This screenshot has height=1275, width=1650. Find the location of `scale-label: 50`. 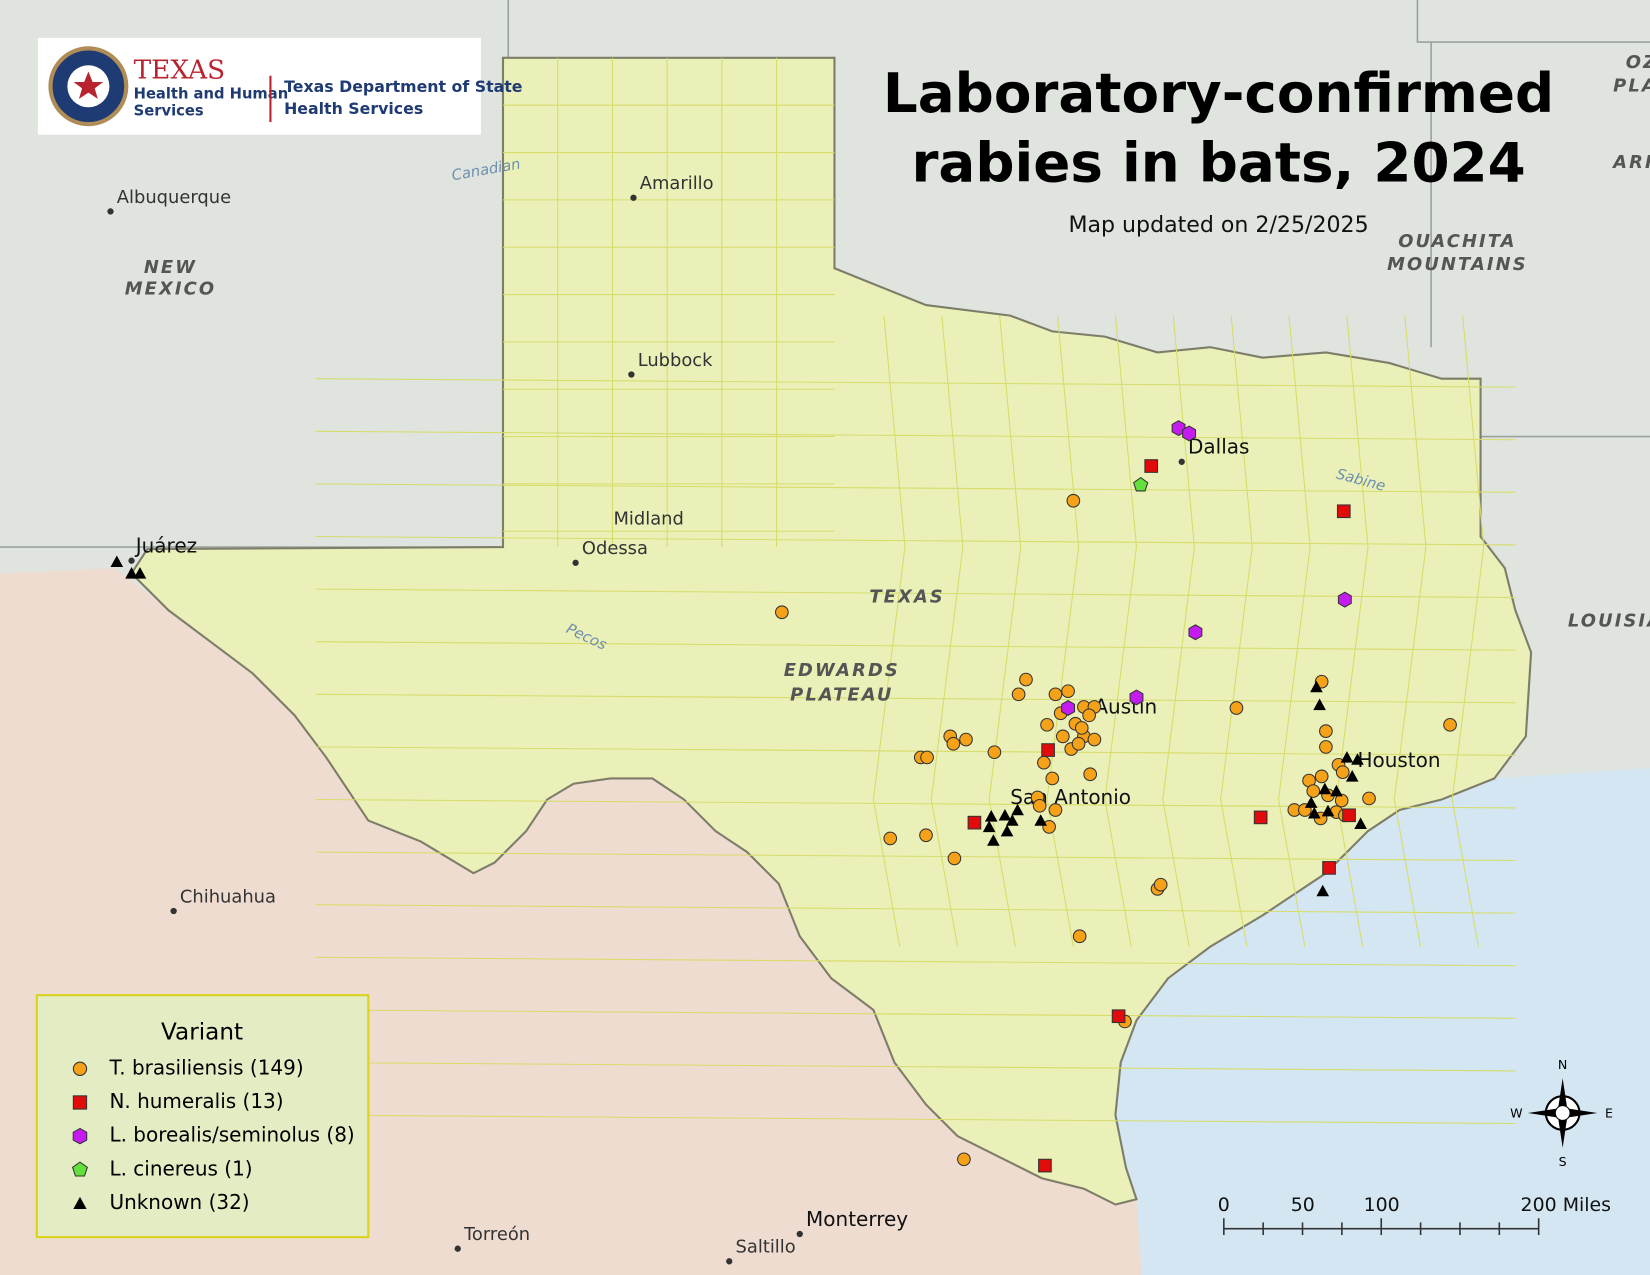

scale-label: 50 is located at coordinates (1303, 1205).